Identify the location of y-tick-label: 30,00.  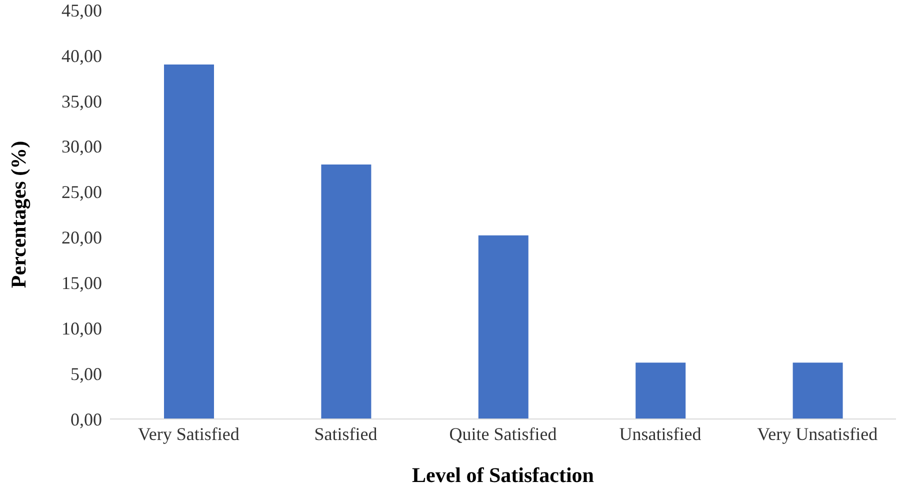
(82, 146).